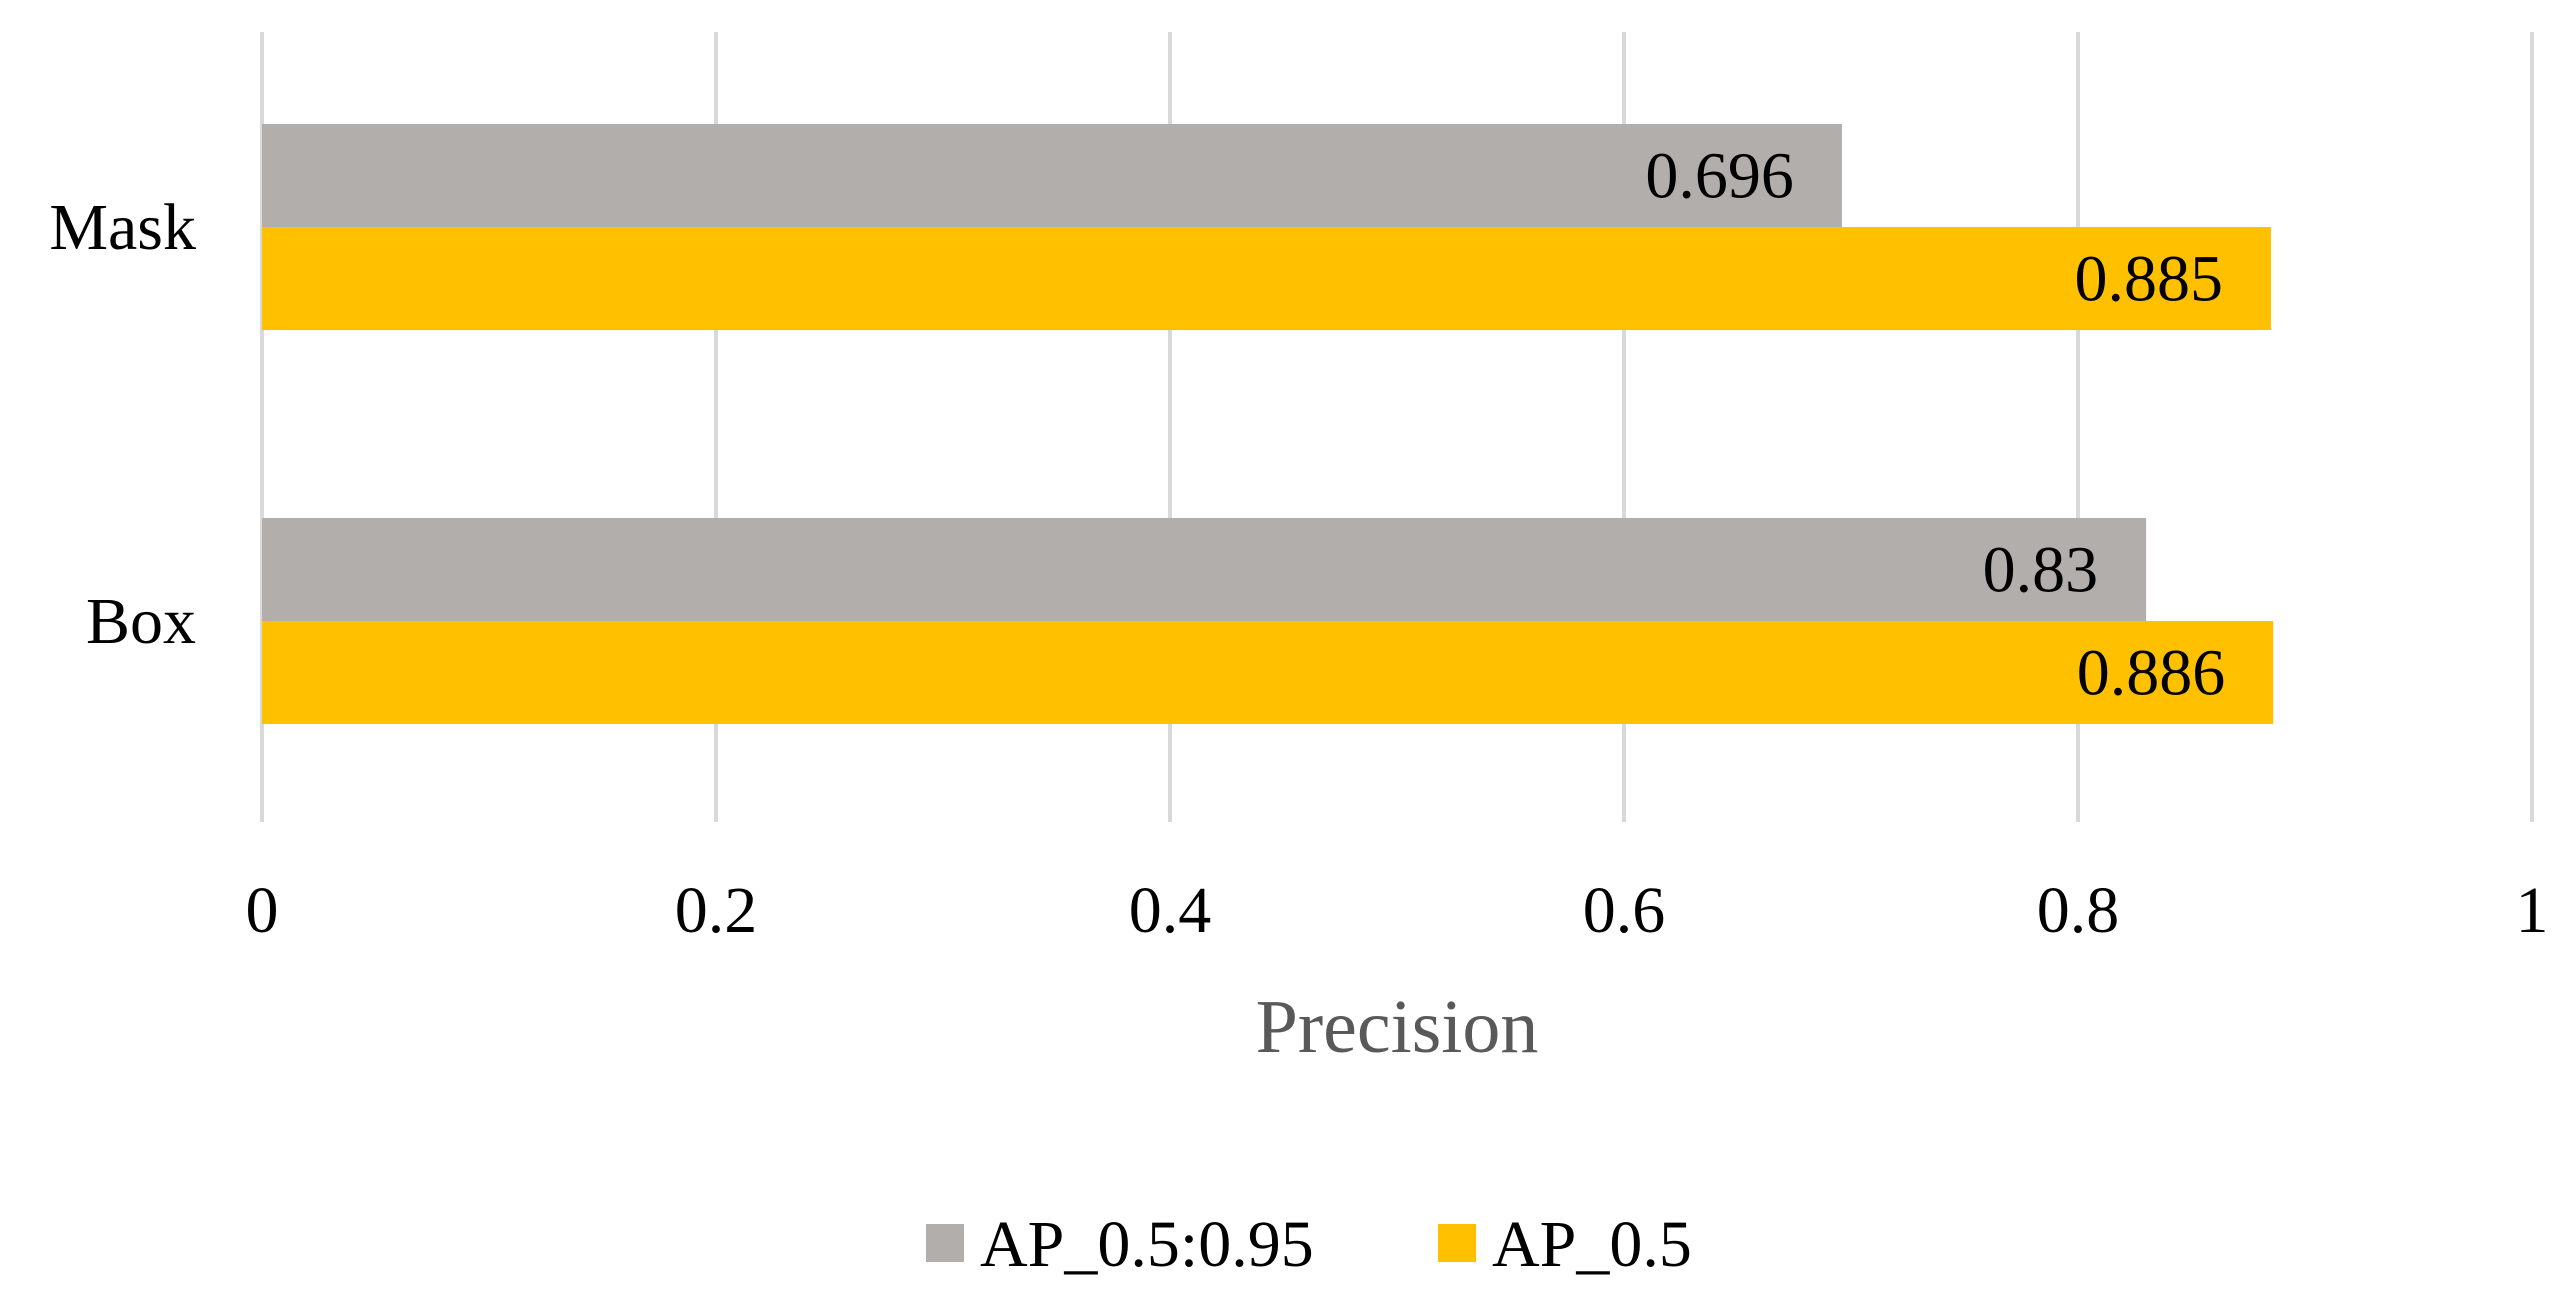 Image resolution: width=2565 pixels, height=1307 pixels. What do you see at coordinates (1397, 1027) in the screenshot?
I see `x-axis-title: Precision` at bounding box center [1397, 1027].